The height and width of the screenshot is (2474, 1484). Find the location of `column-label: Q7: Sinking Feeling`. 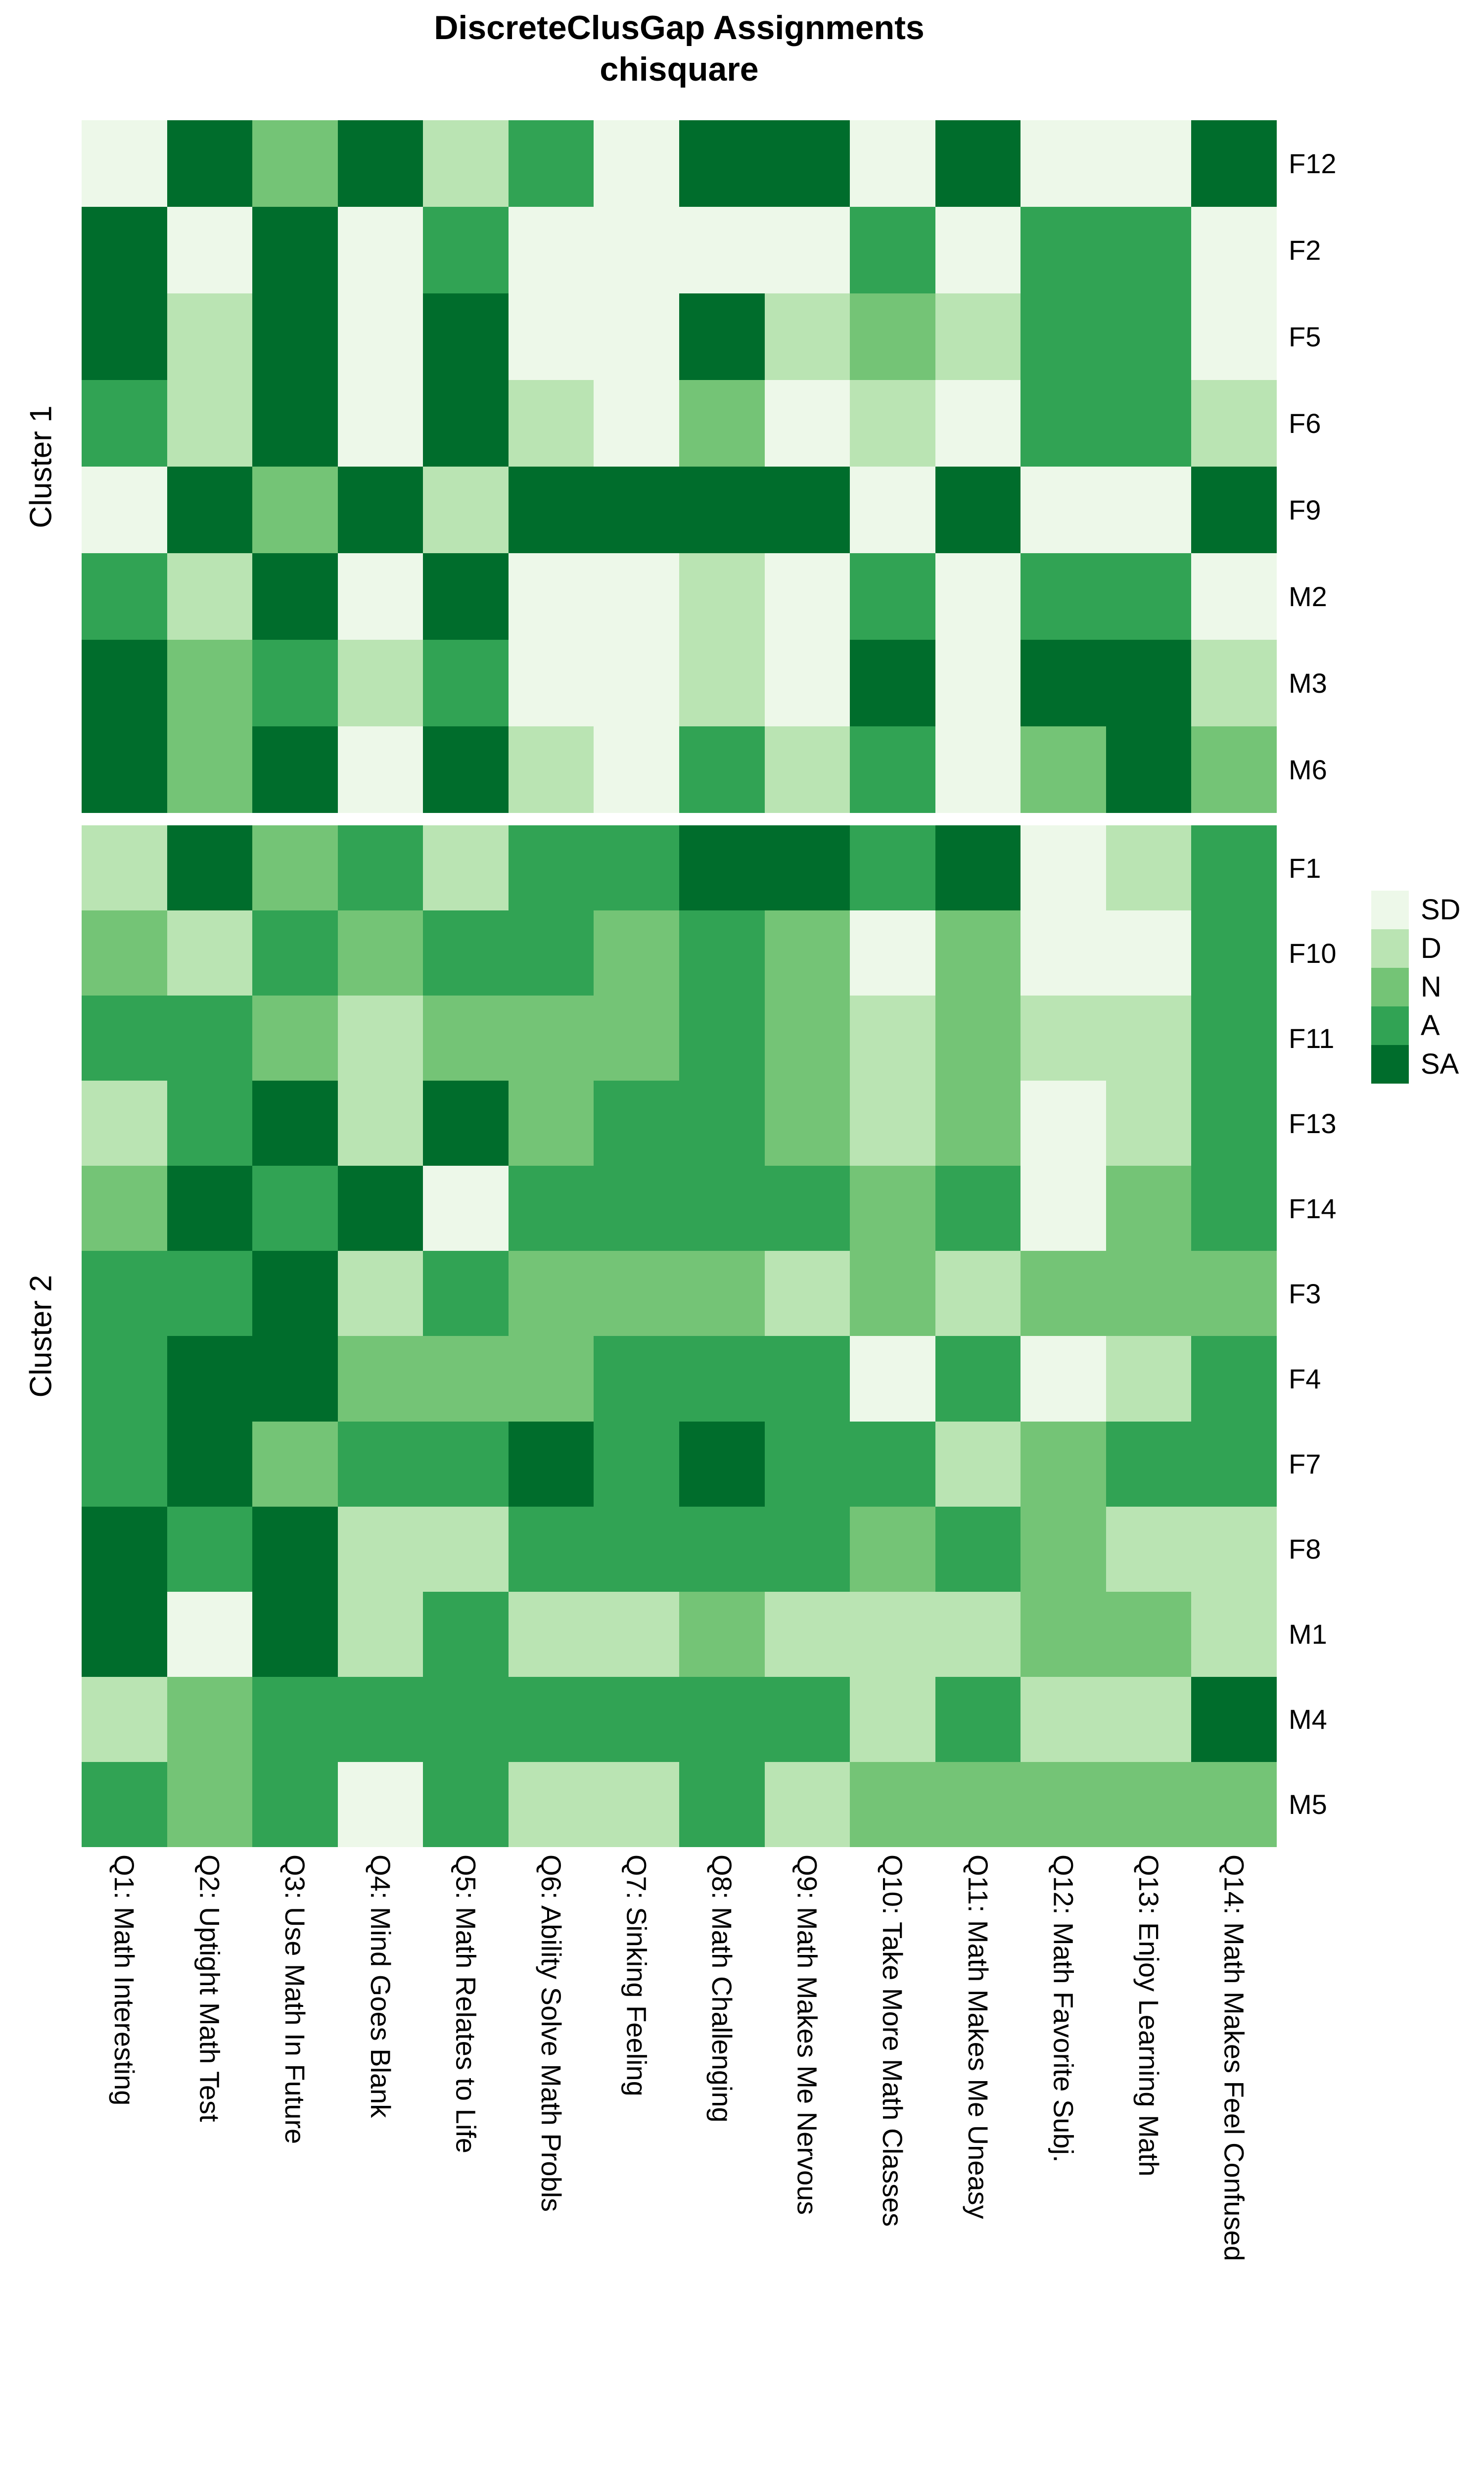

column-label: Q7: Sinking Feeling is located at coordinates (636, 1976).